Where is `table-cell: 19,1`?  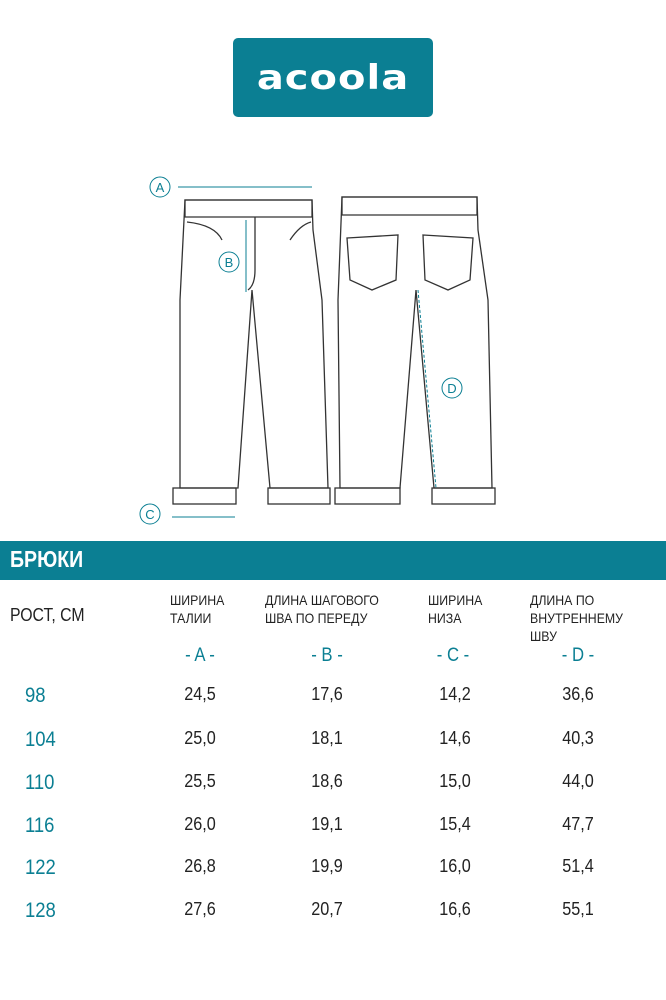
table-cell: 19,1 is located at coordinates (327, 824).